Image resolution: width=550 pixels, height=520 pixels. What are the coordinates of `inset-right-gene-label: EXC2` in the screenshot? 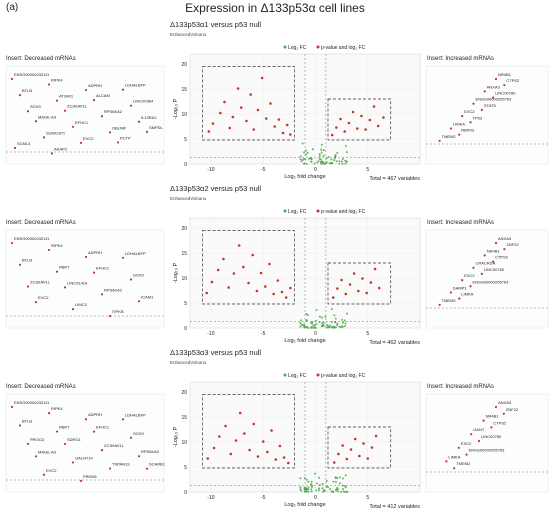 It's located at (466, 443).